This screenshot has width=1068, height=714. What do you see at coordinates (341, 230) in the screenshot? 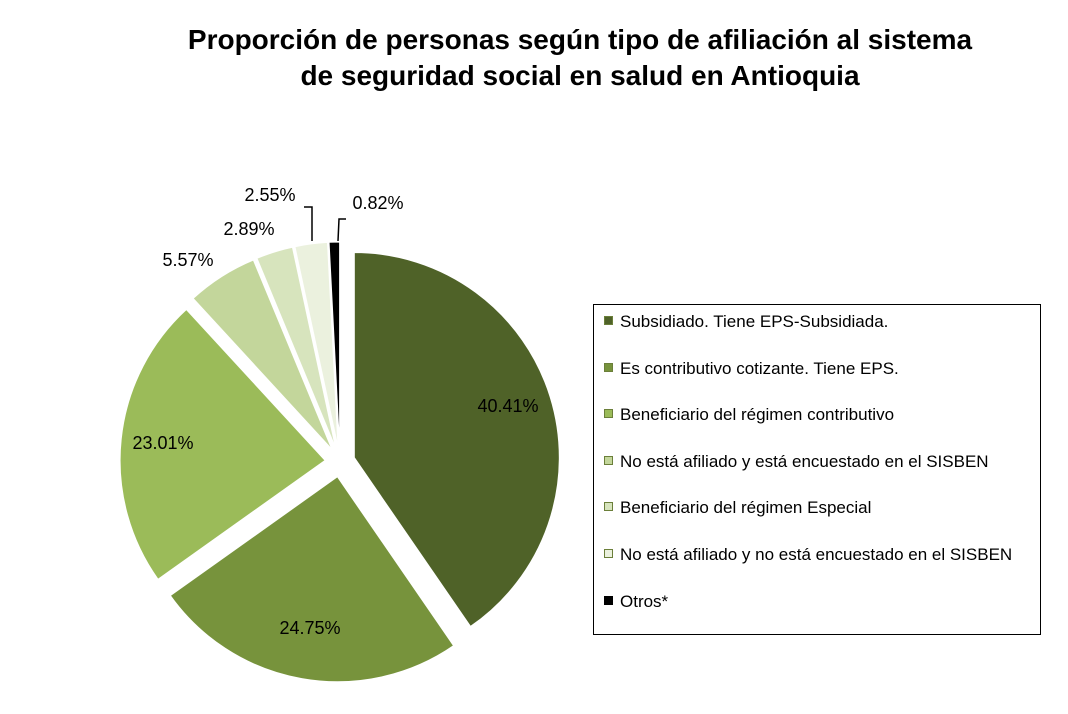
I see `leader-line-otros` at bounding box center [341, 230].